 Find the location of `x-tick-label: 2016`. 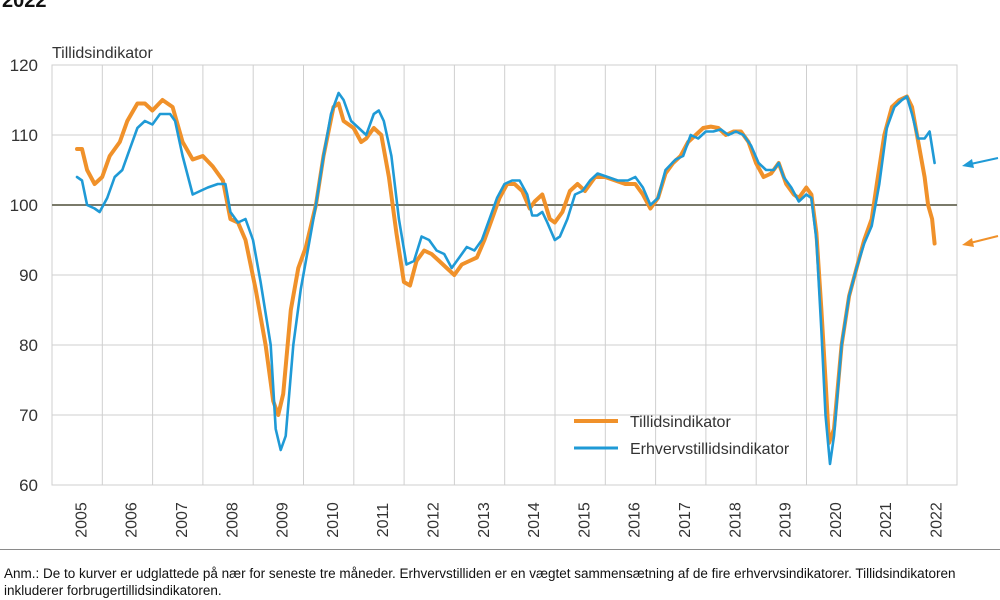

x-tick-label: 2016 is located at coordinates (635, 520).